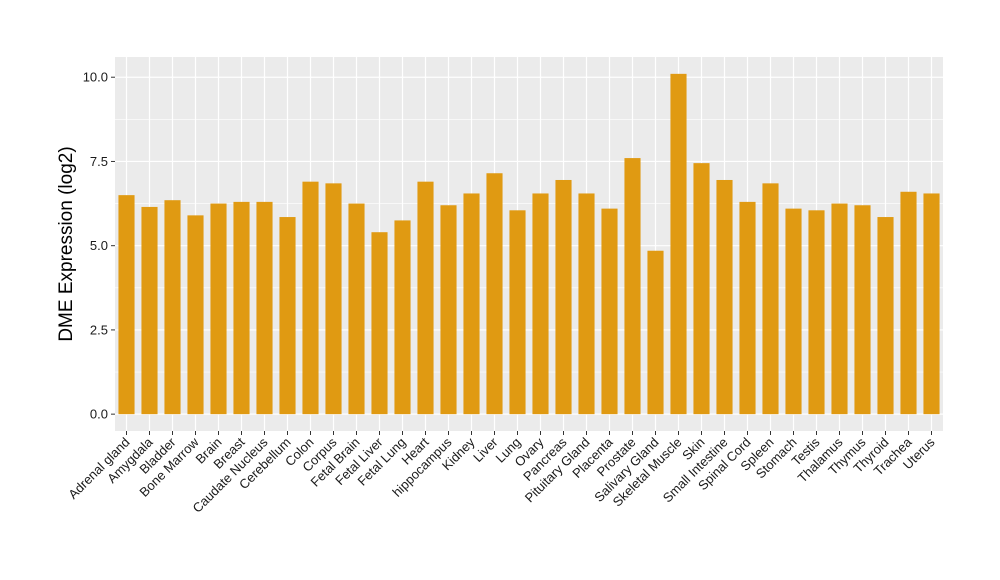 The image size is (1000, 580). What do you see at coordinates (99, 161) in the screenshot?
I see `y-tick-label: 7.5` at bounding box center [99, 161].